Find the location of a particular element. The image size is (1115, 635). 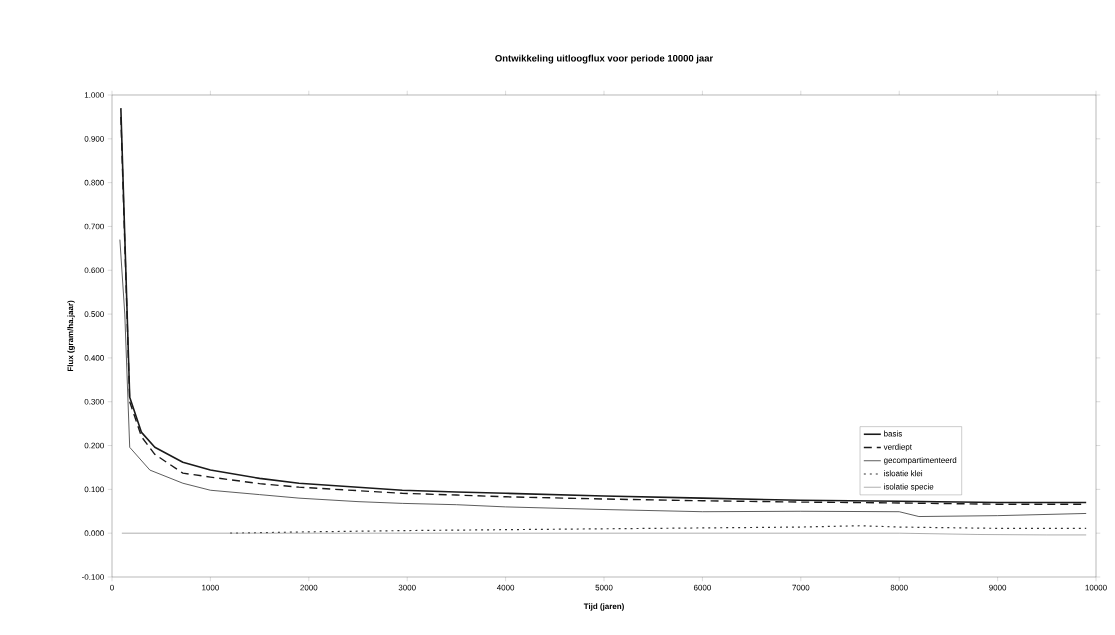

chart-title: Ontwikkeling uitloogflux voor periode 10000 jaar is located at coordinates (604, 59).